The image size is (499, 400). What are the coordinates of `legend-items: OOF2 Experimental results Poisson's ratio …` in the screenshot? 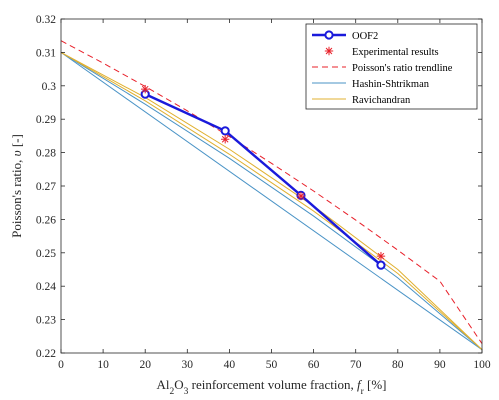 It's located at (382, 68).